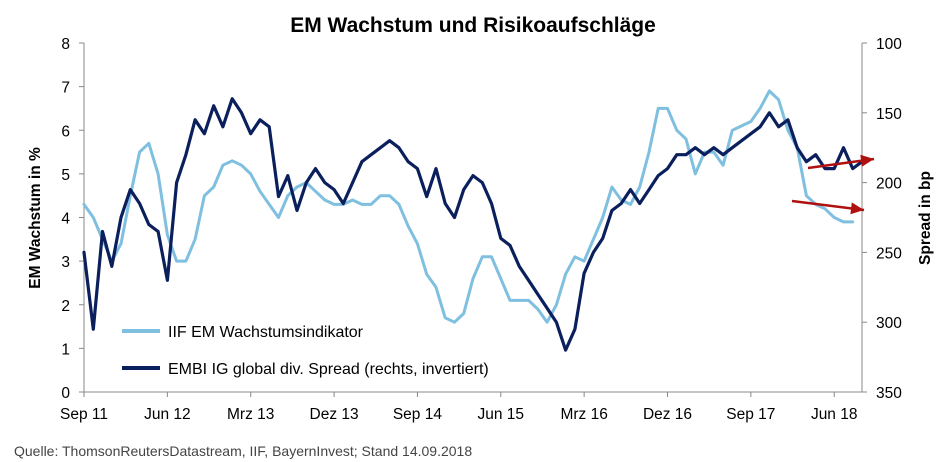 The image size is (947, 462). What do you see at coordinates (84, 414) in the screenshot?
I see `x-tick-label: Sep 11` at bounding box center [84, 414].